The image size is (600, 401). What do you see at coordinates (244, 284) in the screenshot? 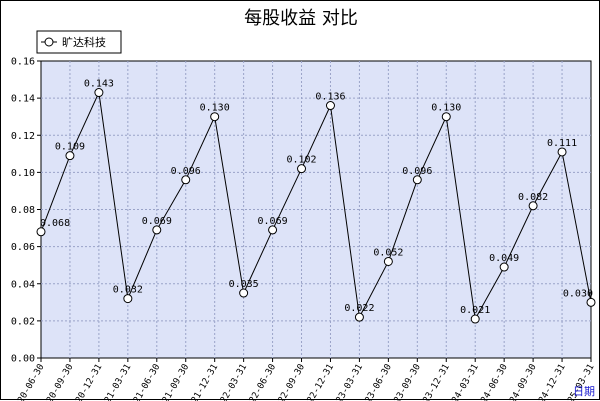
I see `data-point-label: 0.035` at bounding box center [244, 284].